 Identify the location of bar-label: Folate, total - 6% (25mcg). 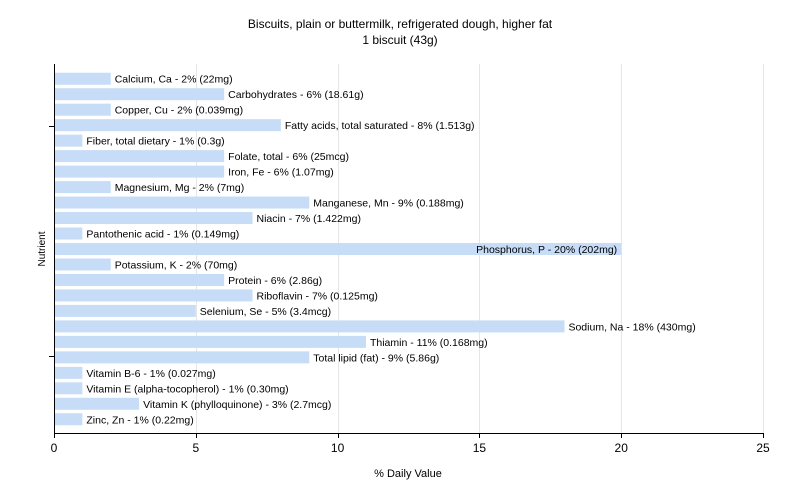
(288, 157).